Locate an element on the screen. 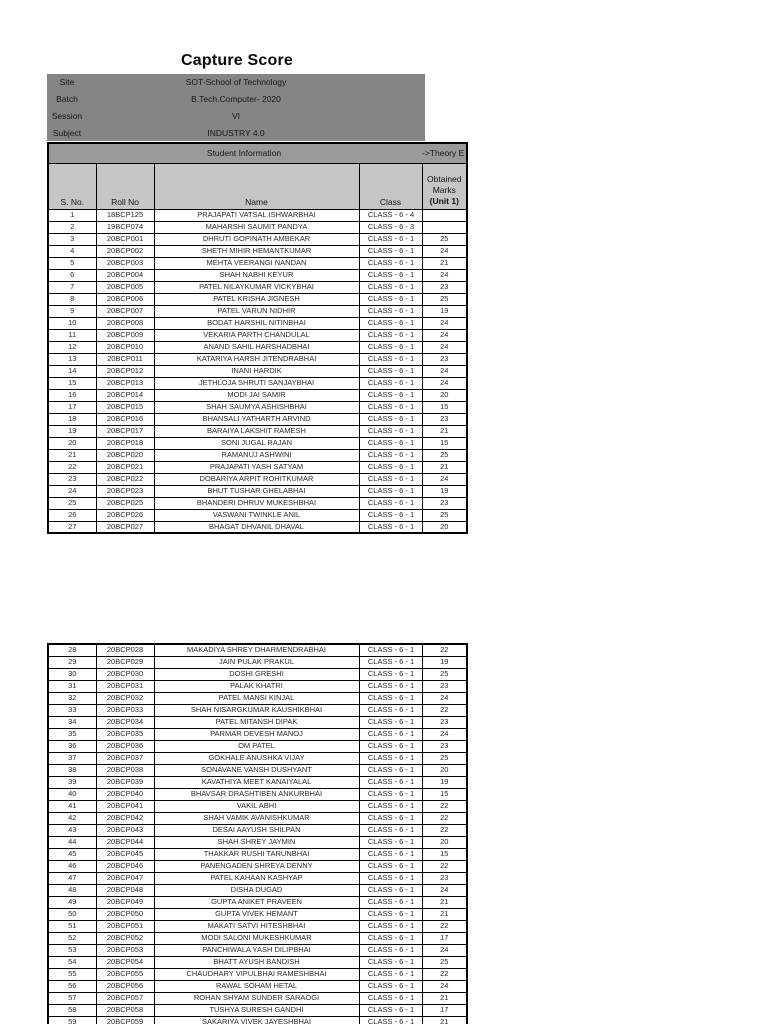 Image resolution: width=768 pixels, height=1024 pixels. name-cell: SHAH SAUMYA ASHISHBHAI is located at coordinates (256, 407).